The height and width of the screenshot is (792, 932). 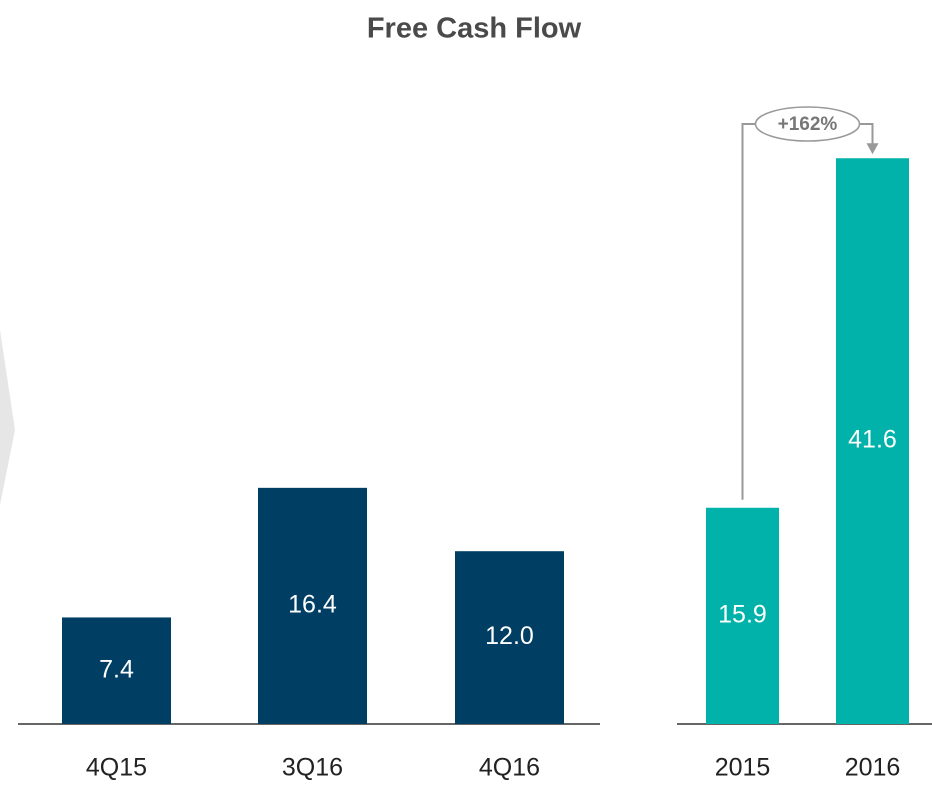 I want to click on value-label: 15.9, so click(x=742, y=614).